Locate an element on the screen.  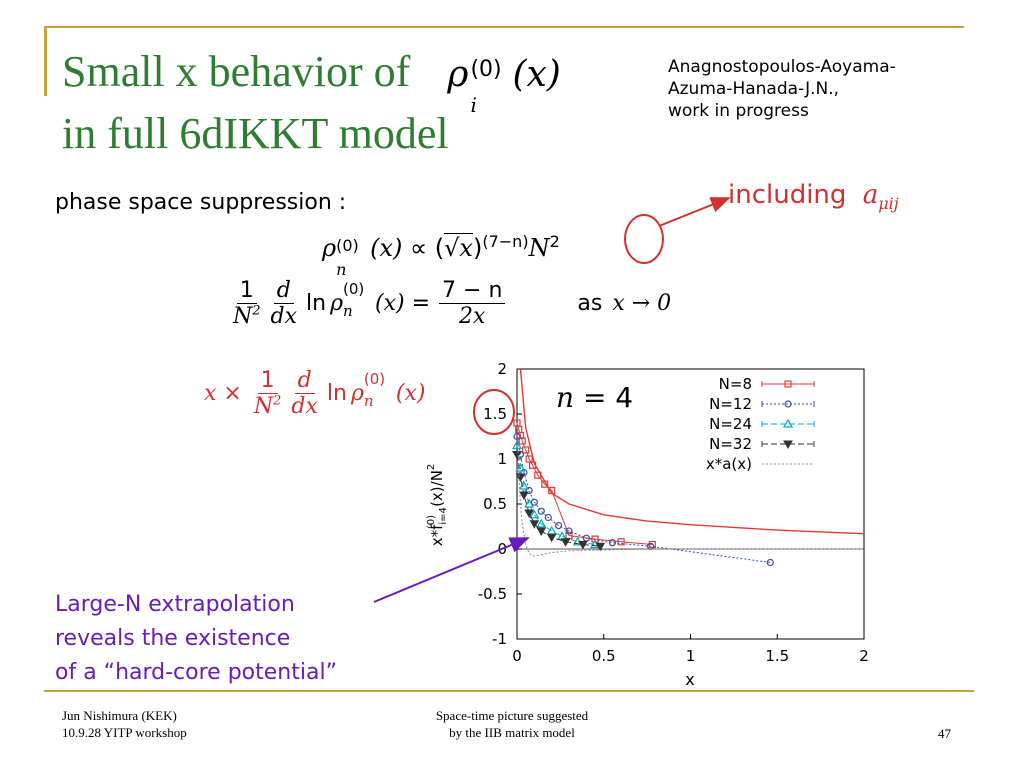
tick-1-5-highlight-circle is located at coordinates (494, 412).